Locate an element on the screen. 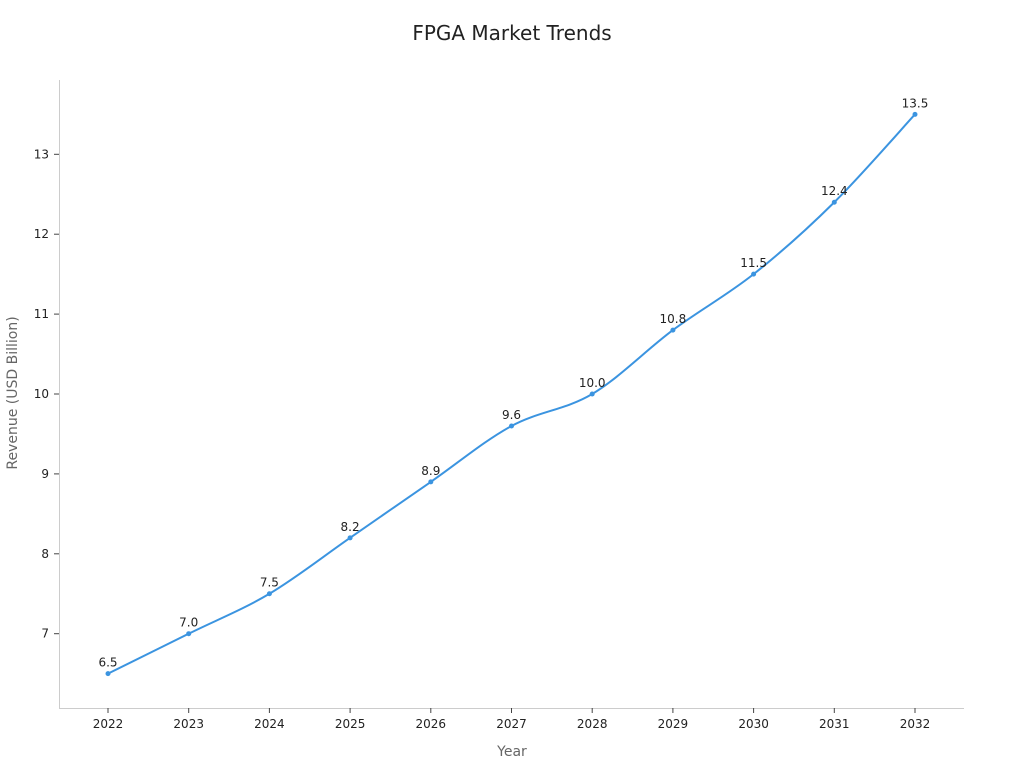  x-tick-label: 2025 is located at coordinates (350, 724).